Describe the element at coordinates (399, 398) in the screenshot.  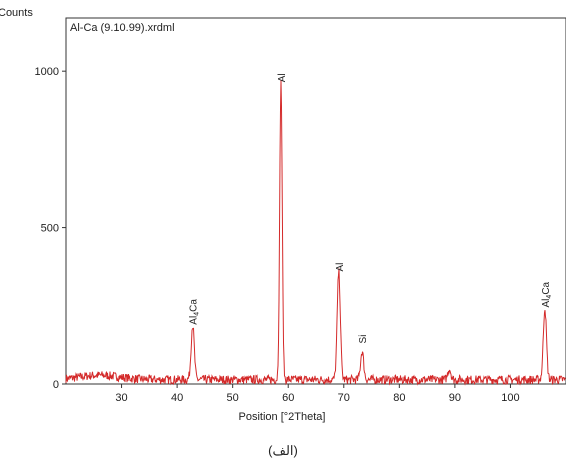
I see `x-tick-label: 80` at that location.